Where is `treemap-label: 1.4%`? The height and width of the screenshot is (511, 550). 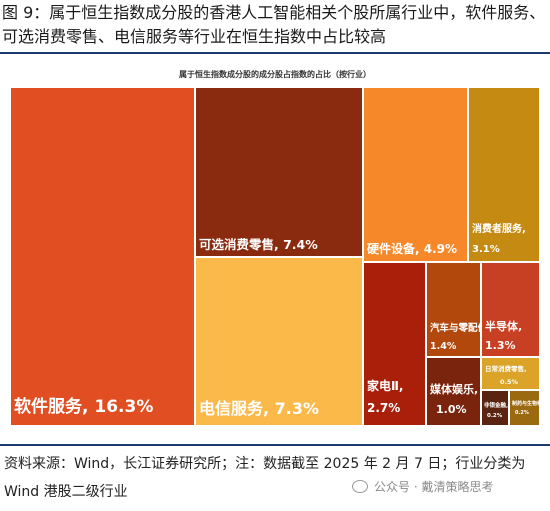
treemap-label: 1.4% is located at coordinates (443, 346).